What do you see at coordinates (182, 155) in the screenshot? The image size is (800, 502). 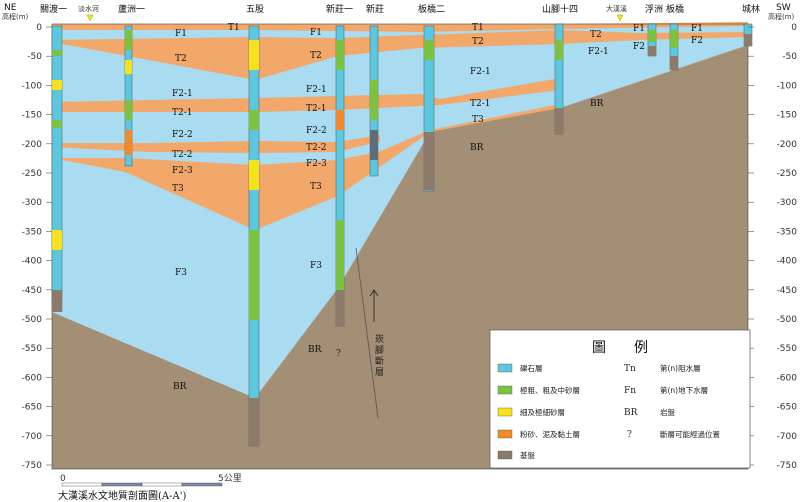 I see `label-T2-2-left: T2-2` at bounding box center [182, 155].